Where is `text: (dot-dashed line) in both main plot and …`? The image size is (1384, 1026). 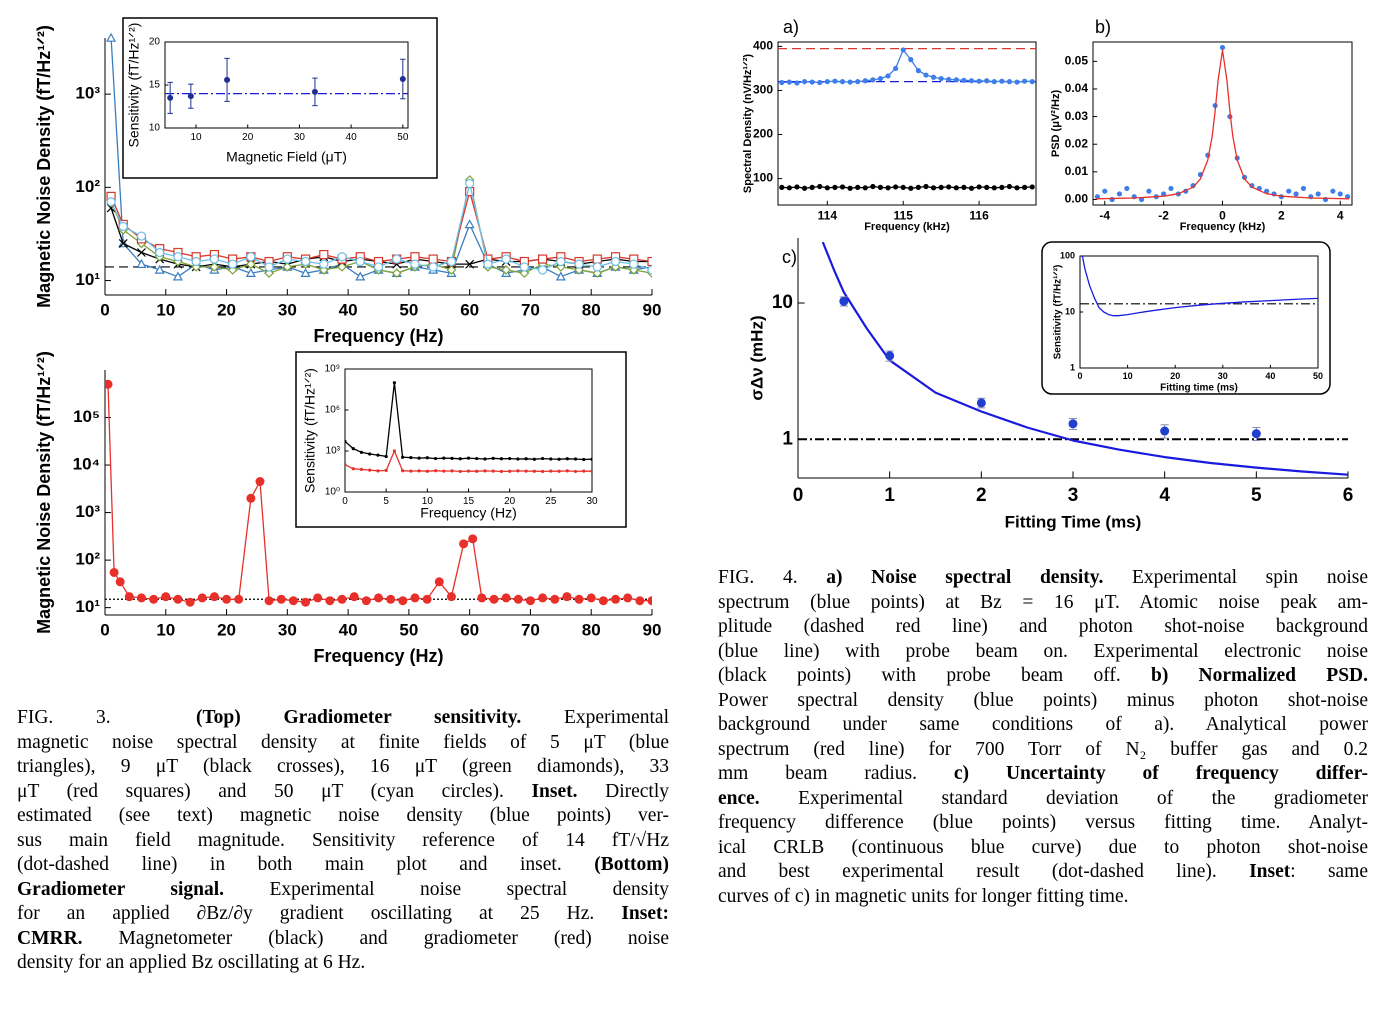
text: (dot-dashed line) in both main plot and … is located at coordinates (306, 864).